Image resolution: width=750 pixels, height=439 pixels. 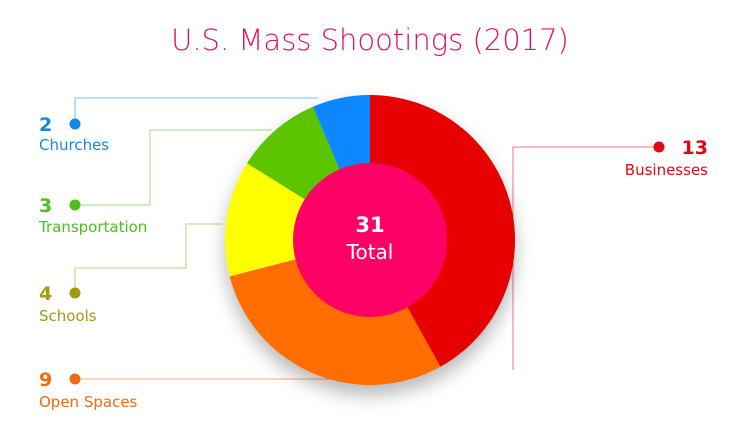 What do you see at coordinates (75, 379) in the screenshot?
I see `label-dot-open-spaces` at bounding box center [75, 379].